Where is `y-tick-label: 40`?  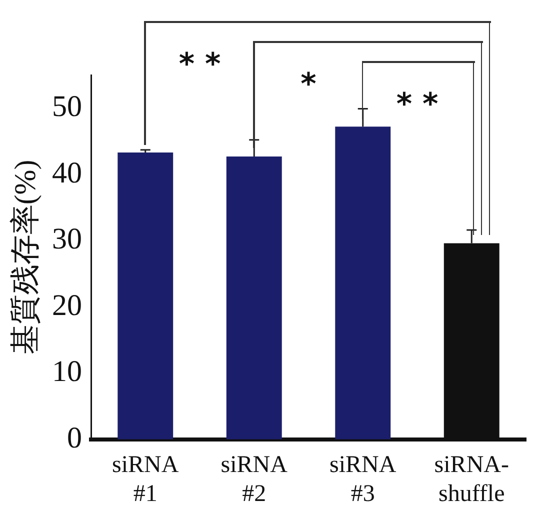
y-tick-label: 40 is located at coordinates (67, 173).